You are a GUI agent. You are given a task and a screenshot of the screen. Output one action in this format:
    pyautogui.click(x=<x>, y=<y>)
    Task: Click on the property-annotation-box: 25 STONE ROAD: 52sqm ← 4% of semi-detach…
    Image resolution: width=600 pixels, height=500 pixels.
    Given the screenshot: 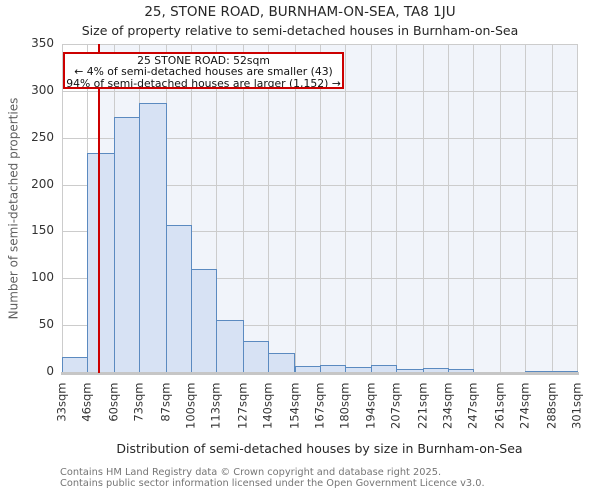 What is the action you would take?
    pyautogui.click(x=203, y=70)
    